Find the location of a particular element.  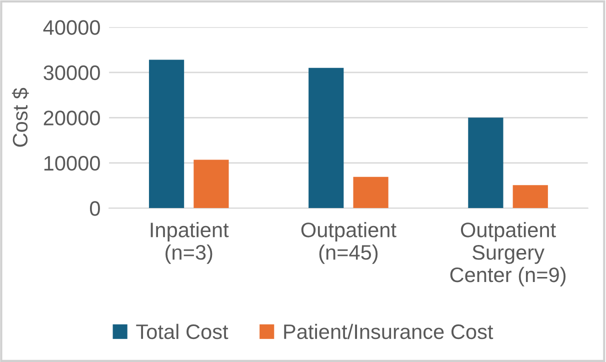

legend-label: Total Cost is located at coordinates (182, 332).